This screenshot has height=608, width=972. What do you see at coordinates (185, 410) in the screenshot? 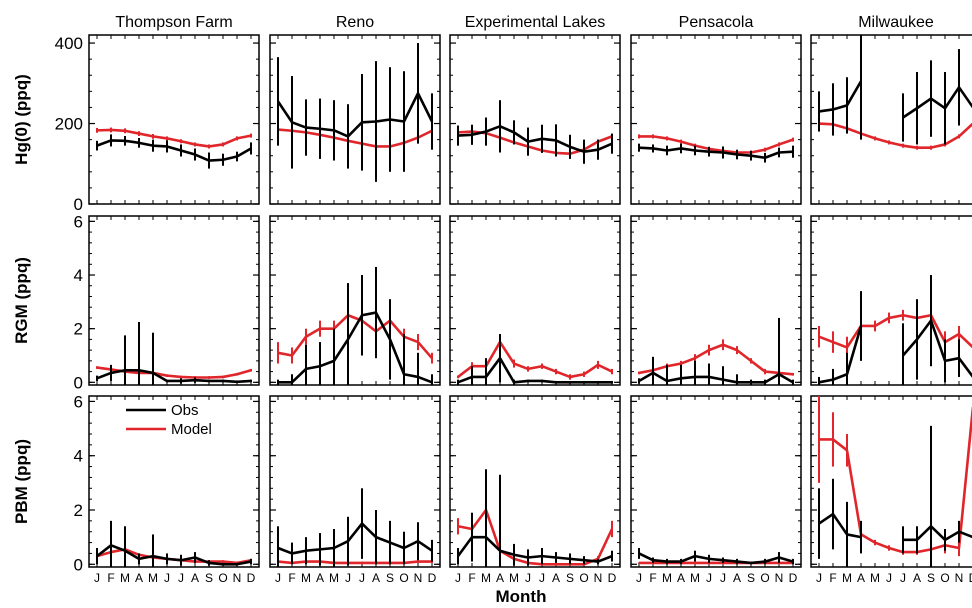
I see `legend-label-obs: Obs` at bounding box center [185, 410].